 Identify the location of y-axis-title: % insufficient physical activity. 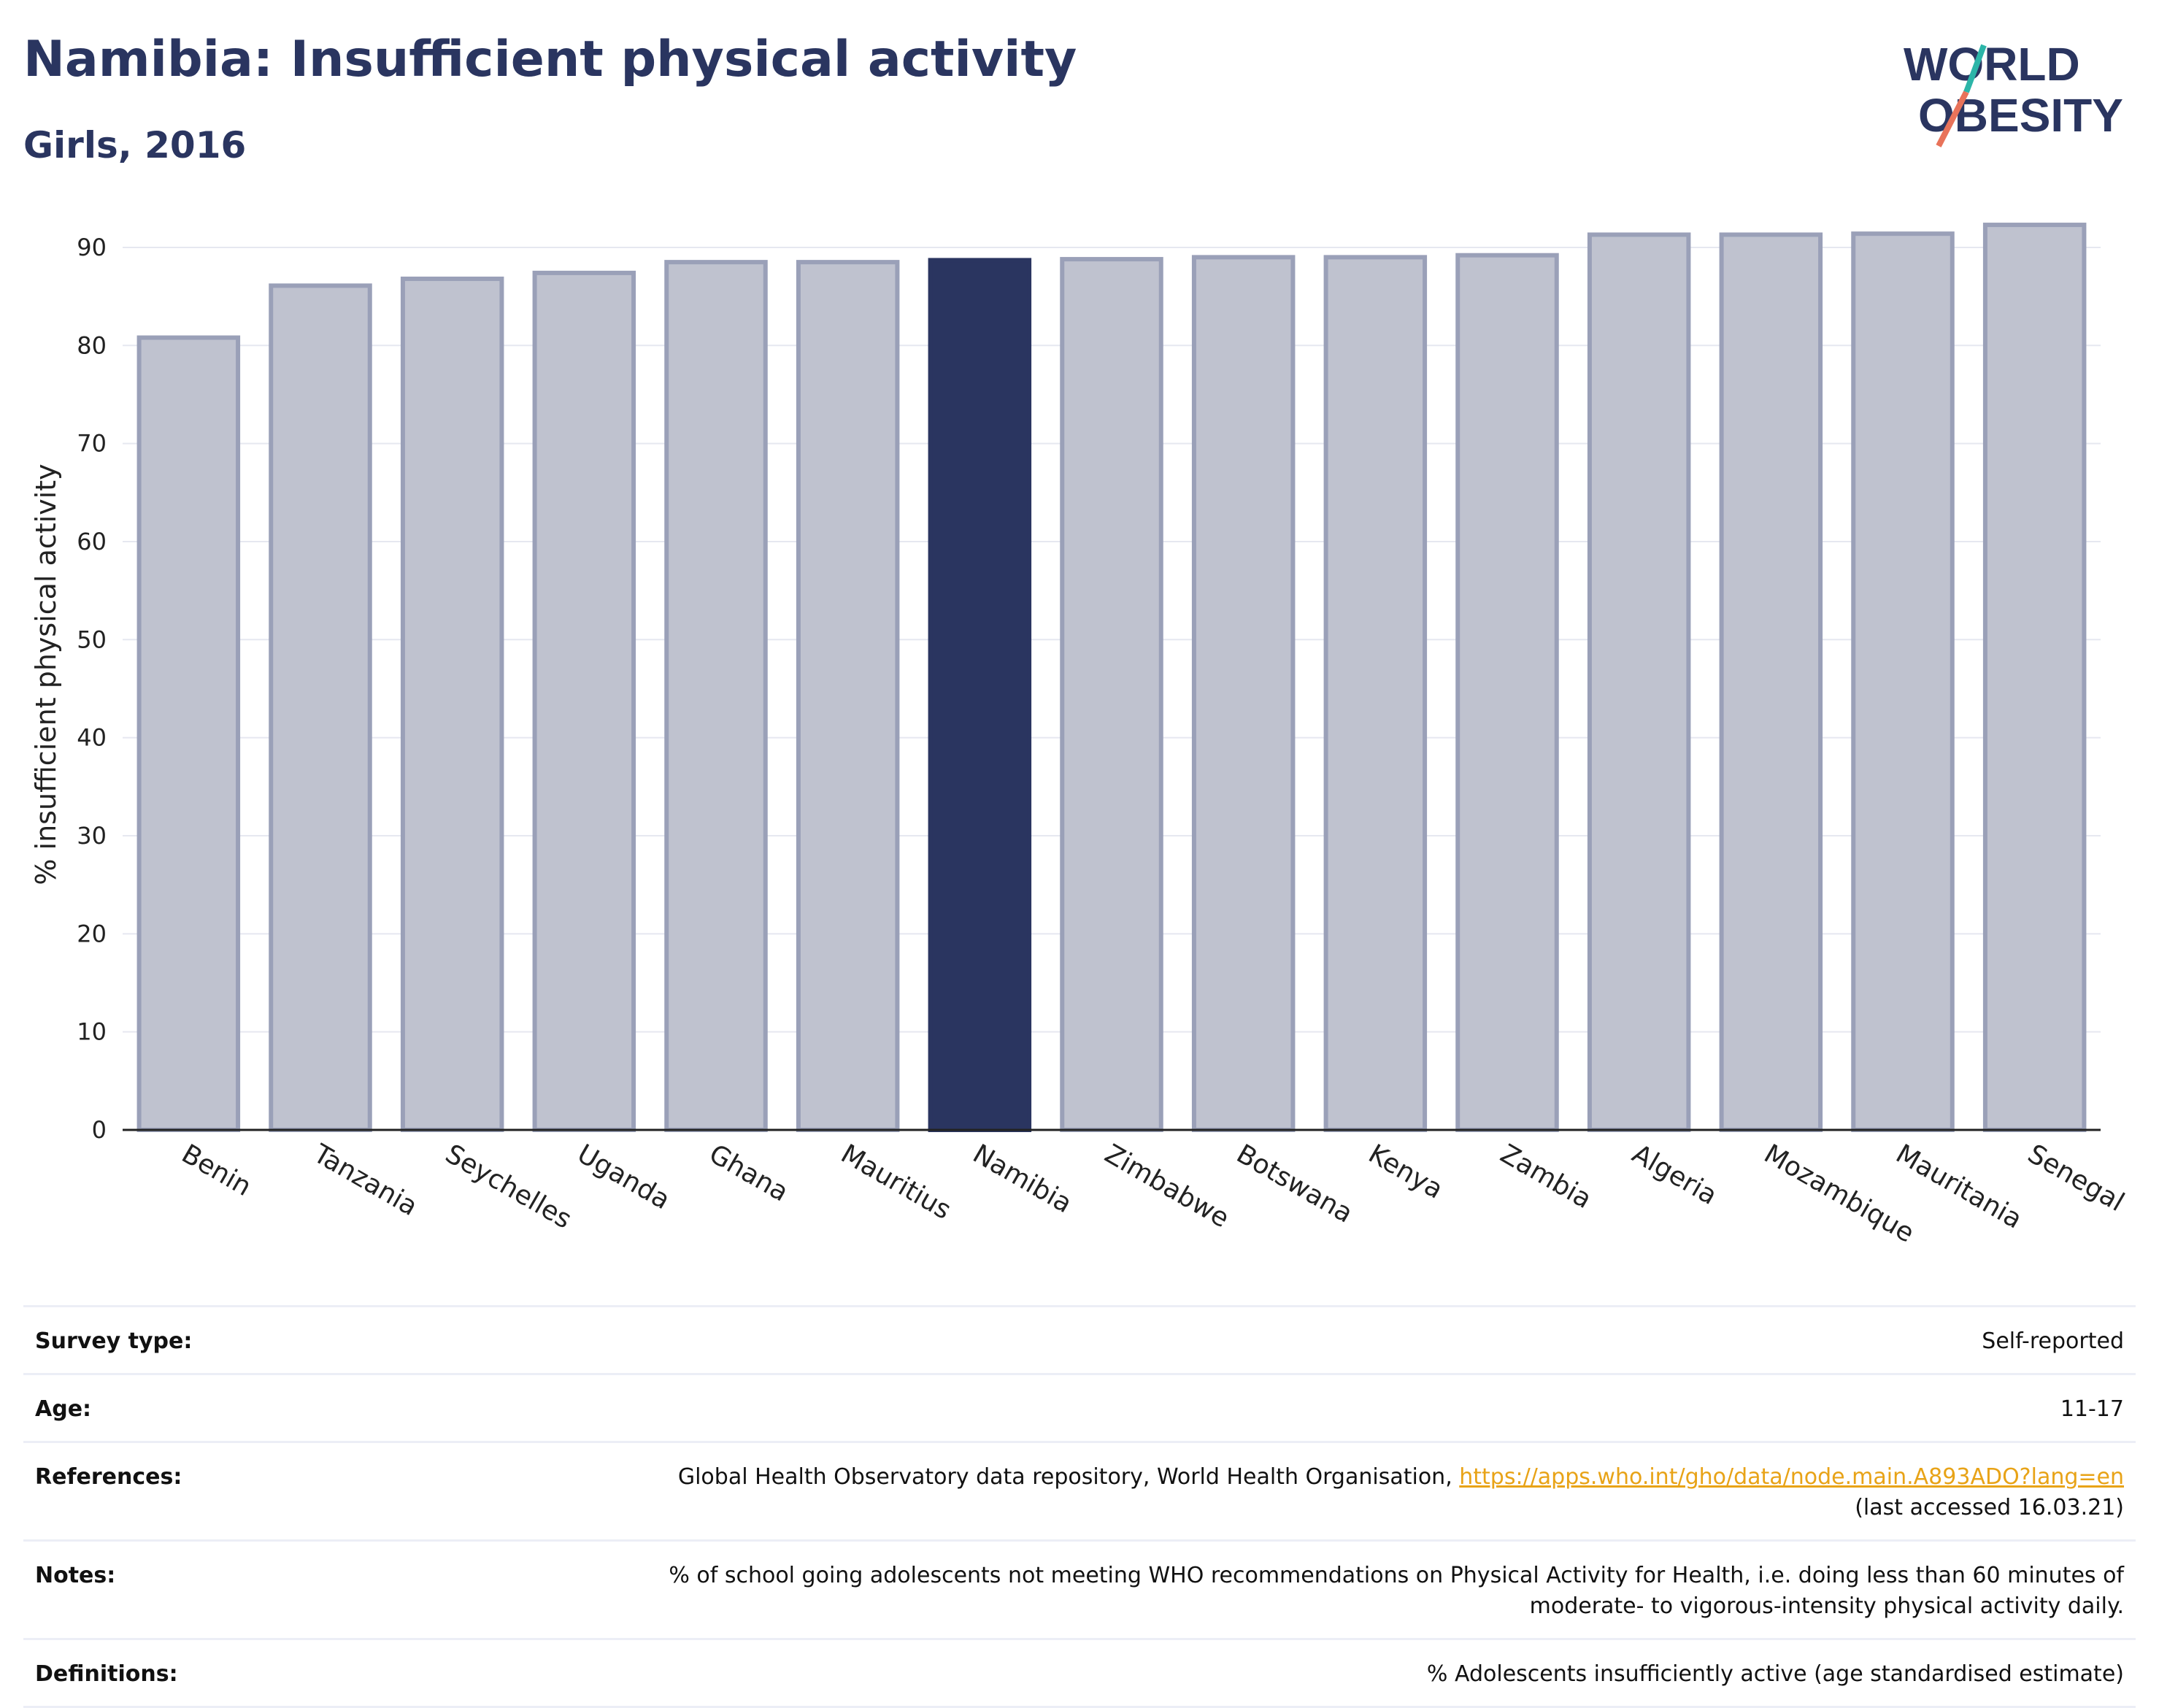
(46, 674).